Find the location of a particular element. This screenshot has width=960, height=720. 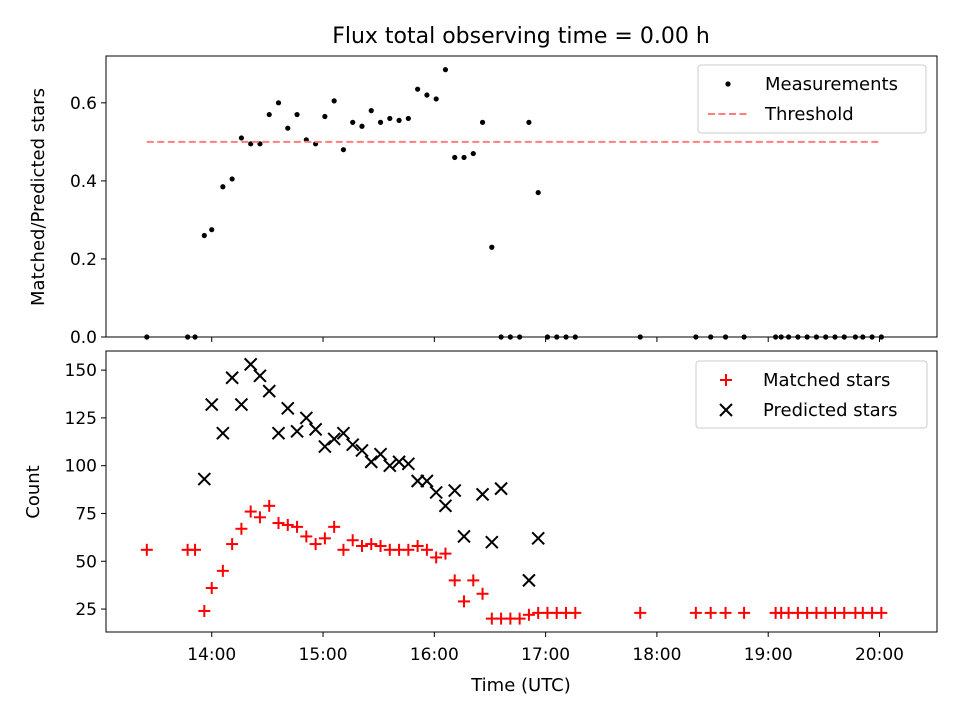

bottom-y-tick-label: 100 is located at coordinates (81, 467).